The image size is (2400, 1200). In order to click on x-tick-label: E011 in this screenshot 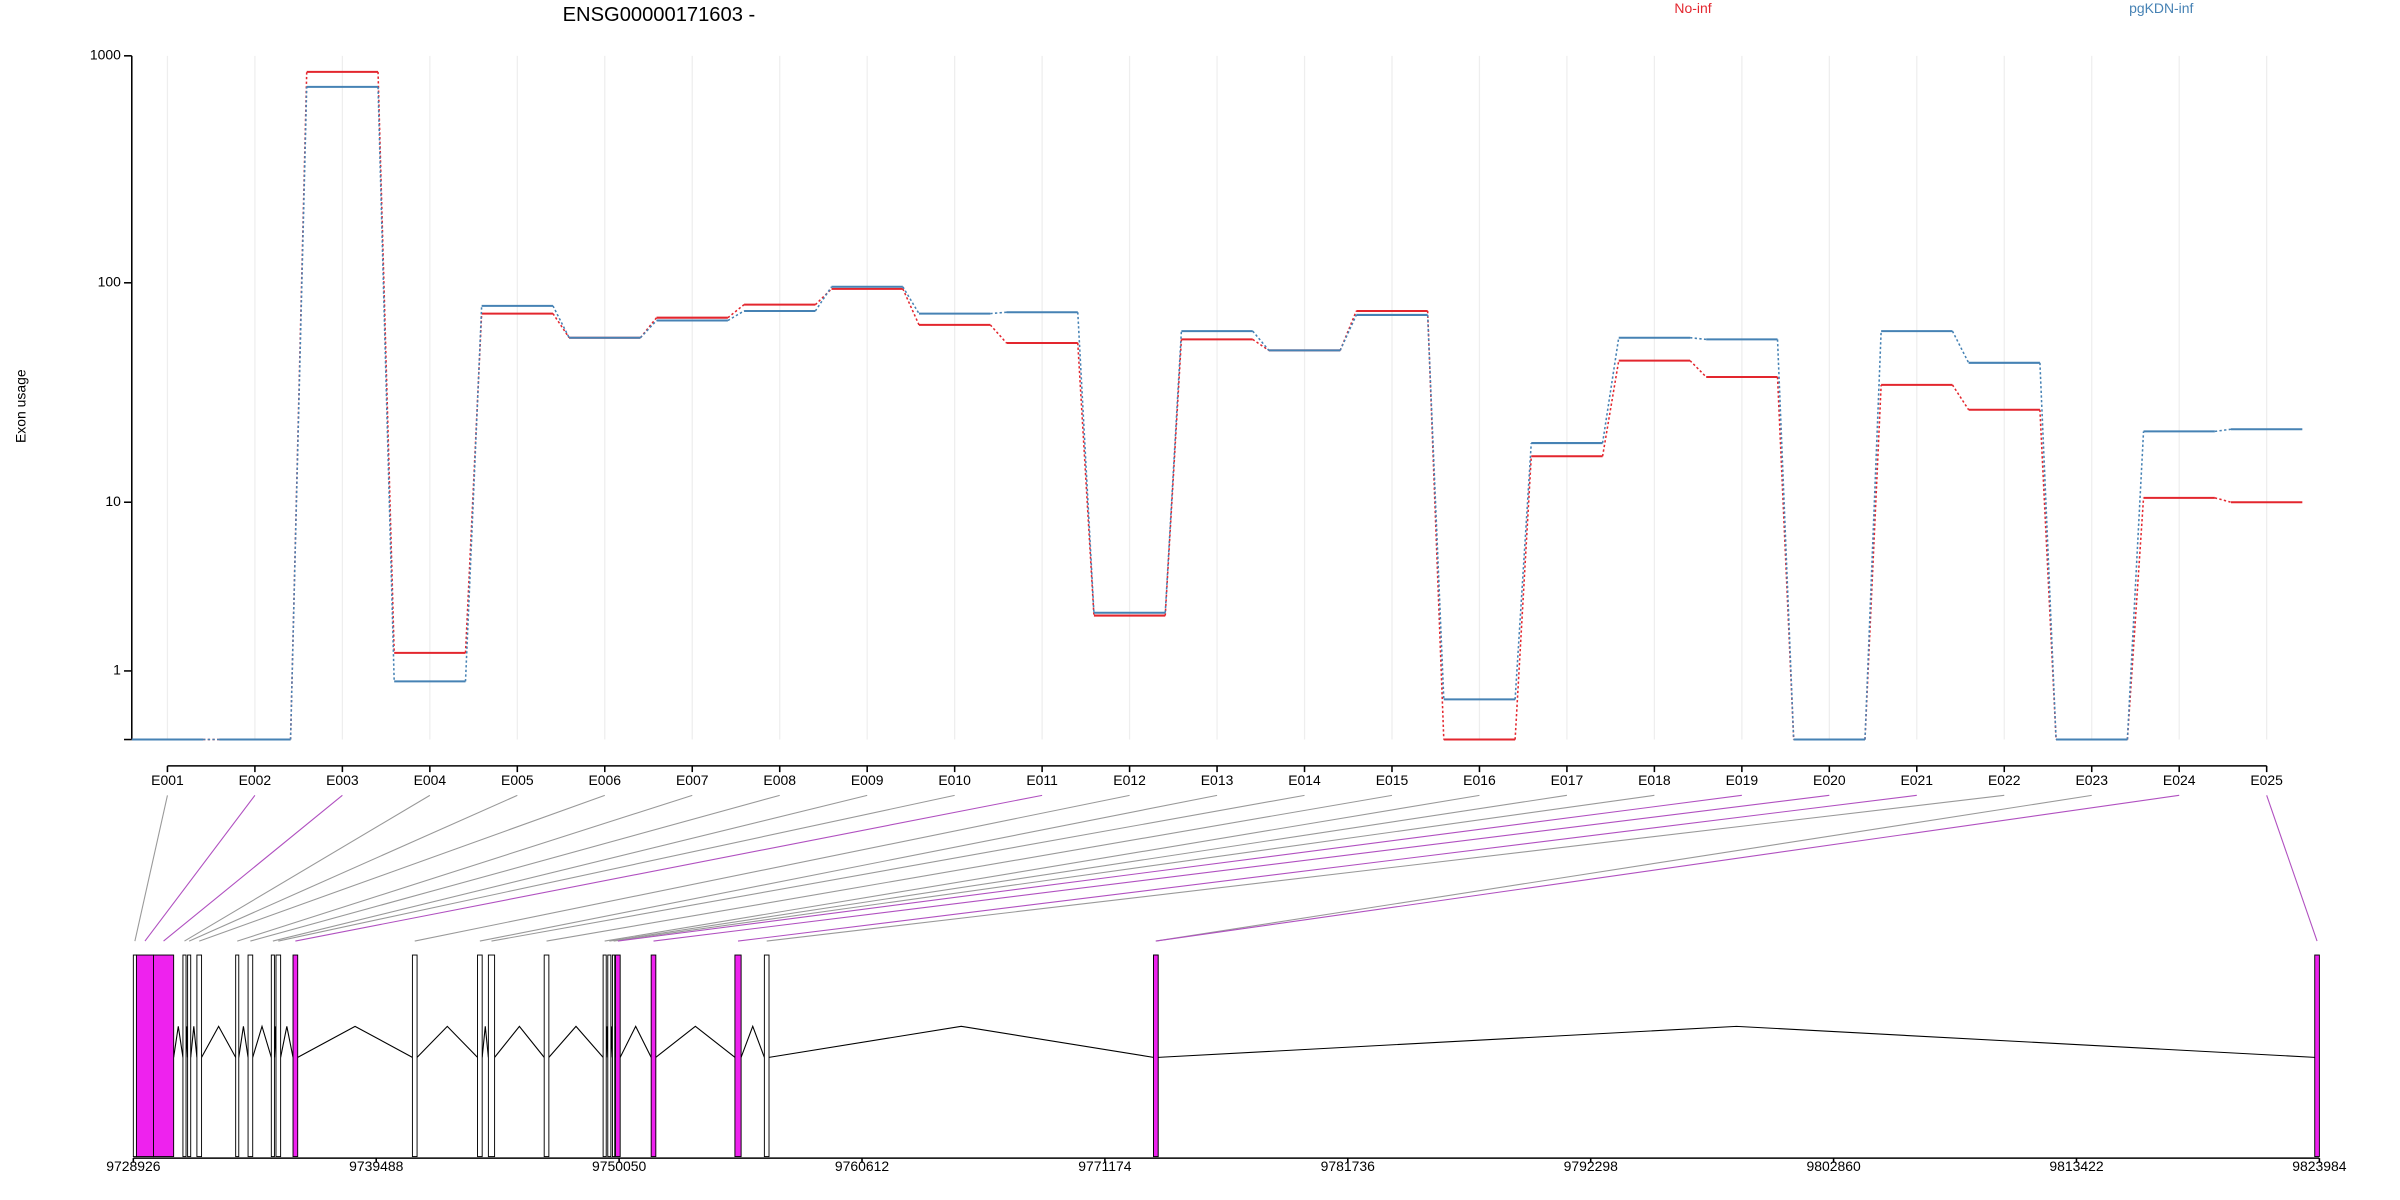, I will do `click(1042, 780)`.